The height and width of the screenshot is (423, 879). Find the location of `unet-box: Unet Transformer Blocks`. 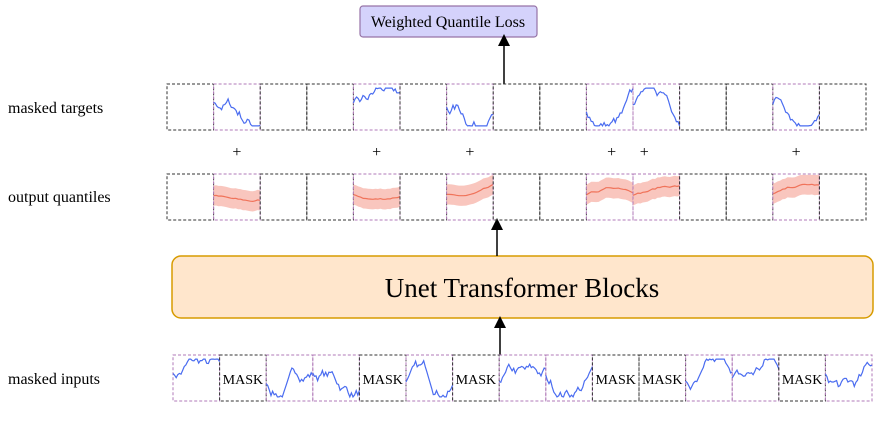

unet-box: Unet Transformer Blocks is located at coordinates (522, 287).